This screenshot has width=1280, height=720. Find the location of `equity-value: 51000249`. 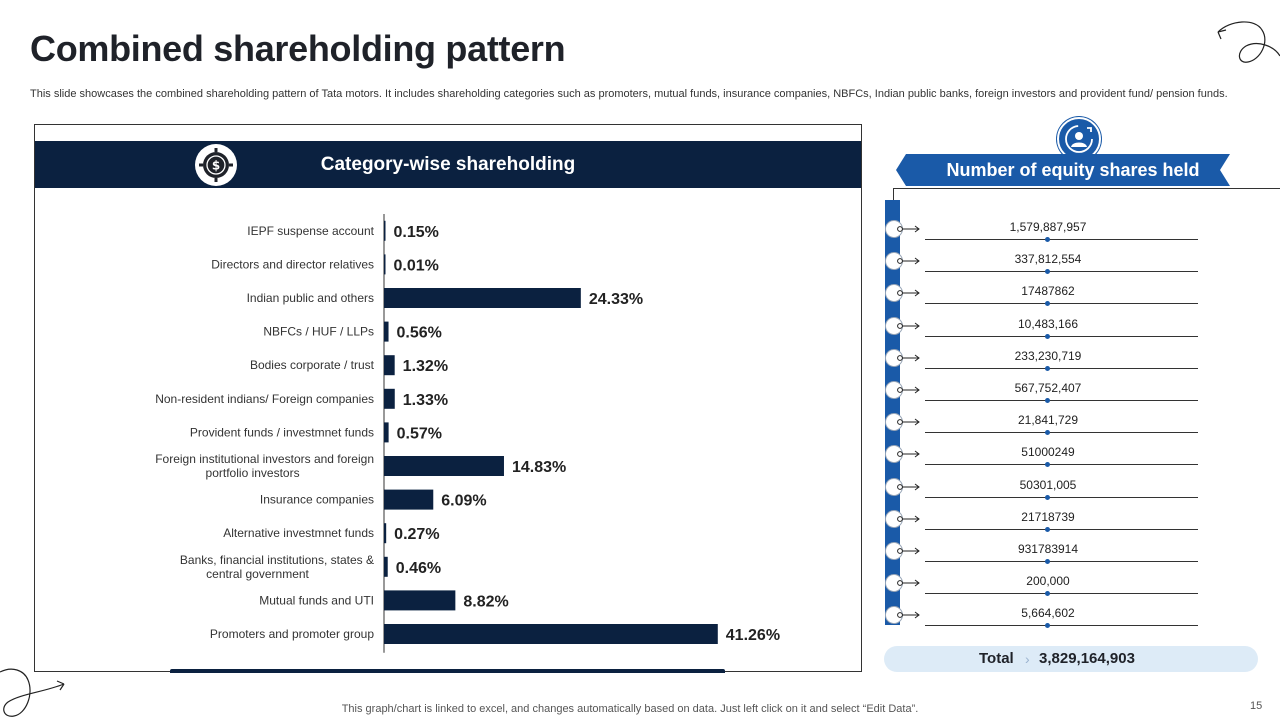

equity-value: 51000249 is located at coordinates (1048, 452).